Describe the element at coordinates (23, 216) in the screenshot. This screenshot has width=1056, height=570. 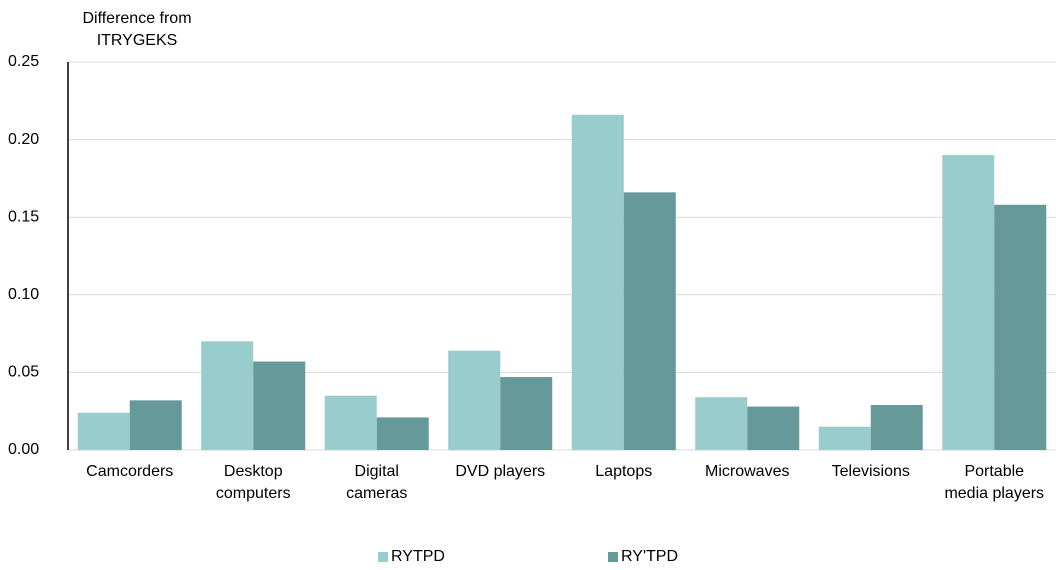
I see `y-tick-label: 0.15` at that location.